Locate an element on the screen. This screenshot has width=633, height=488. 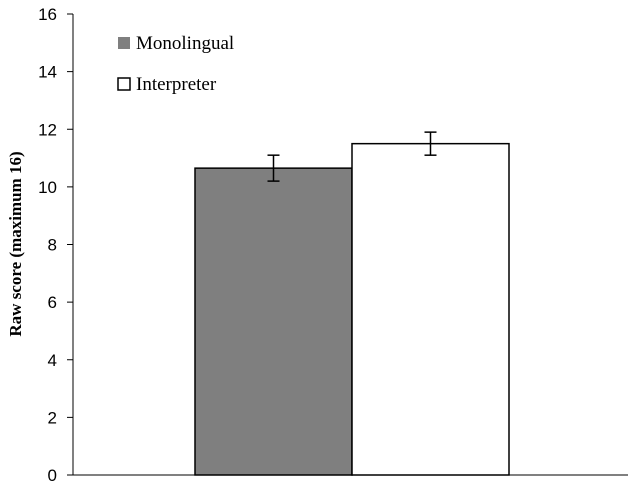
y-tick-label: 2 is located at coordinates (52, 417).